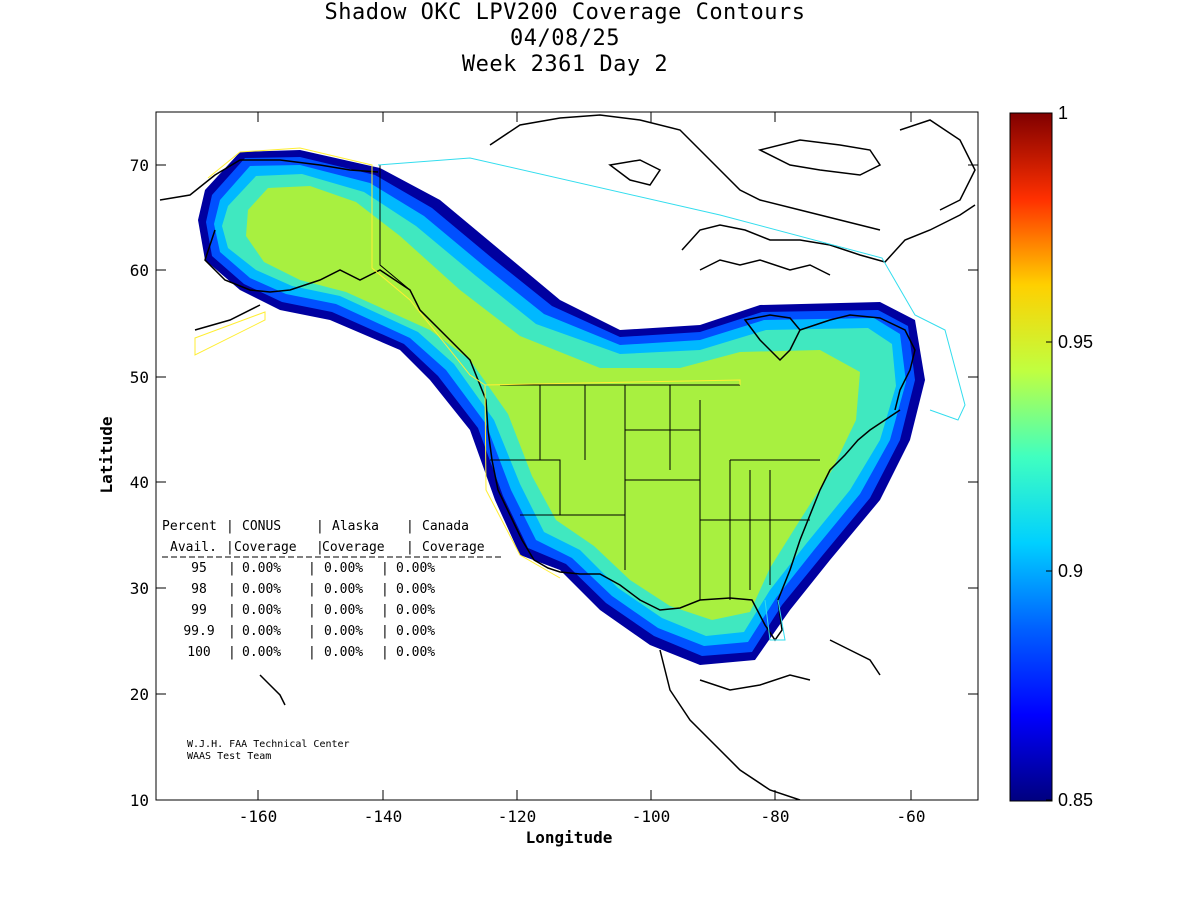 This screenshot has height=900, width=1200. What do you see at coordinates (199, 568) in the screenshot?
I see `stats-cell-pct: 95` at bounding box center [199, 568].